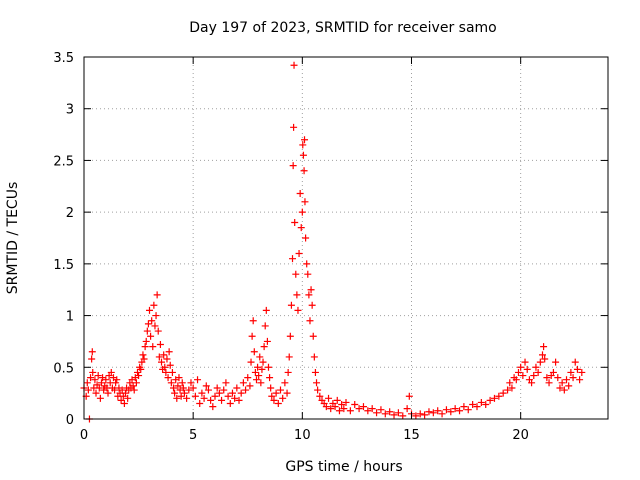 This screenshot has width=640, height=480. What do you see at coordinates (63, 265) in the screenshot?
I see `y-tick-label: 1.5` at bounding box center [63, 265].